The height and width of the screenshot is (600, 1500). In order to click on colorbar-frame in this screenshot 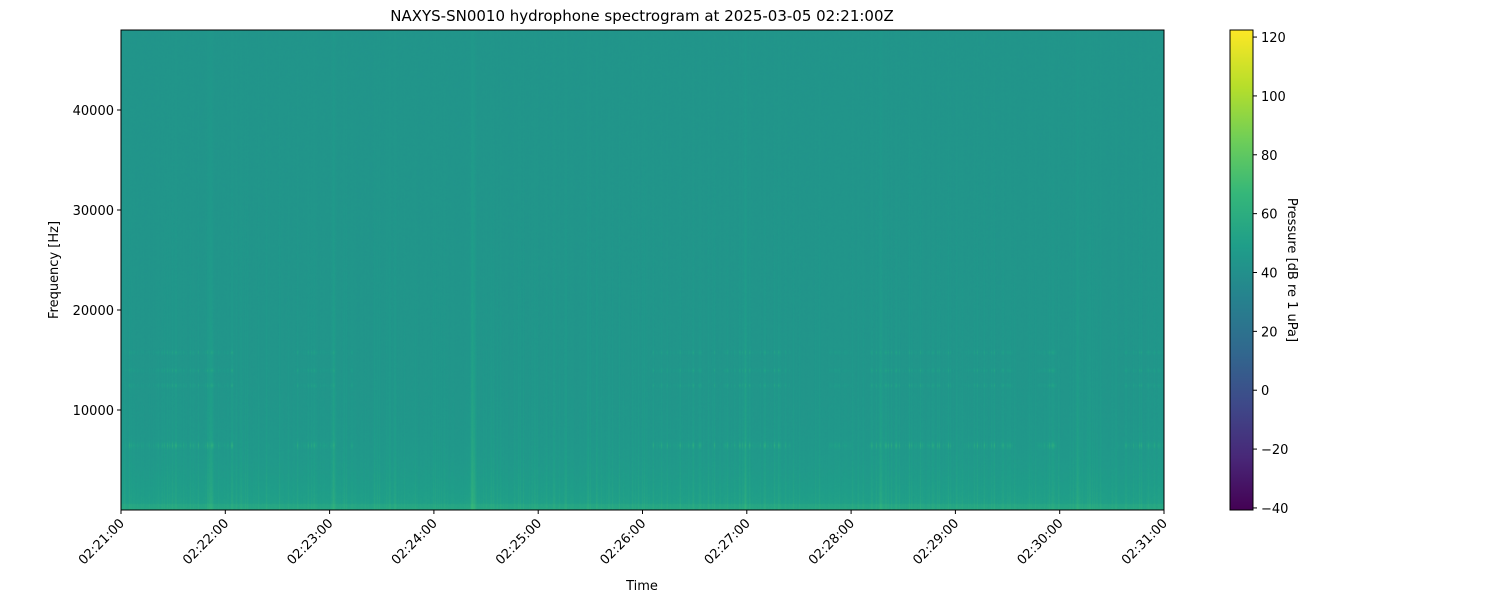, I will do `click(1241, 270)`.